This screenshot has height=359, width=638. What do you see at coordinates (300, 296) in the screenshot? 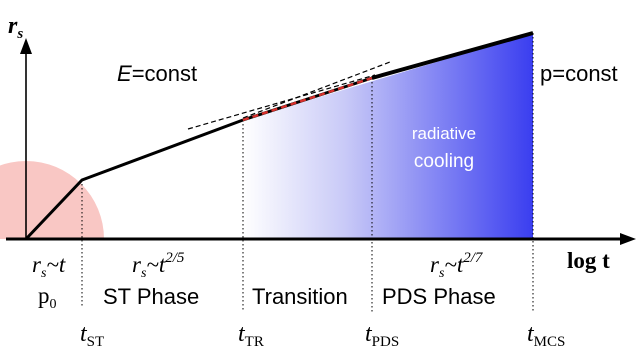
I see `transition-label: Transition` at bounding box center [300, 296].